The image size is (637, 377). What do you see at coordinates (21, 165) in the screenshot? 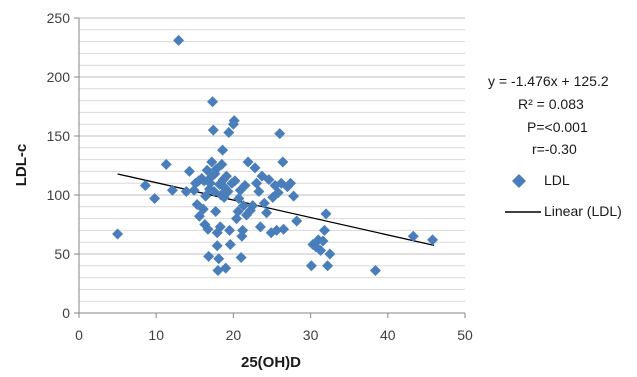
I see `y-axis-title: LDL-c` at bounding box center [21, 165].